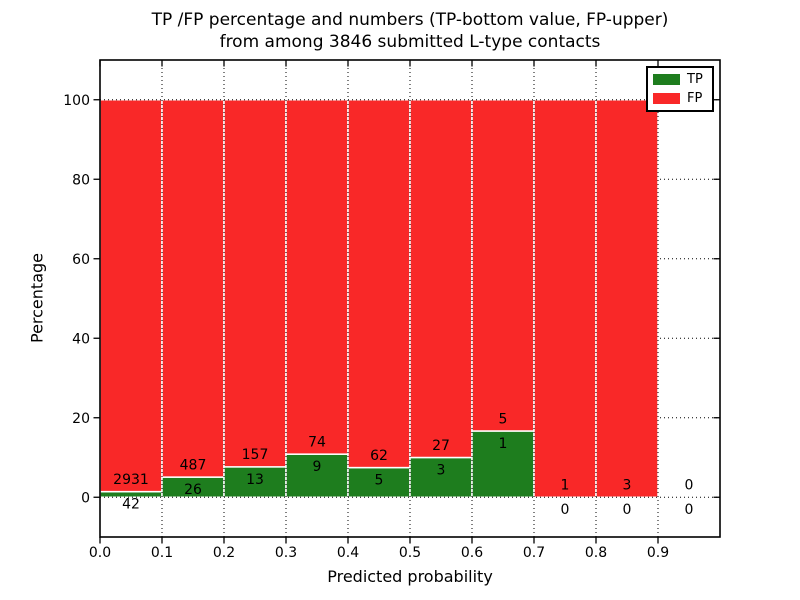  Describe the element at coordinates (255, 455) in the screenshot. I see `fp-count-2: 157` at that location.